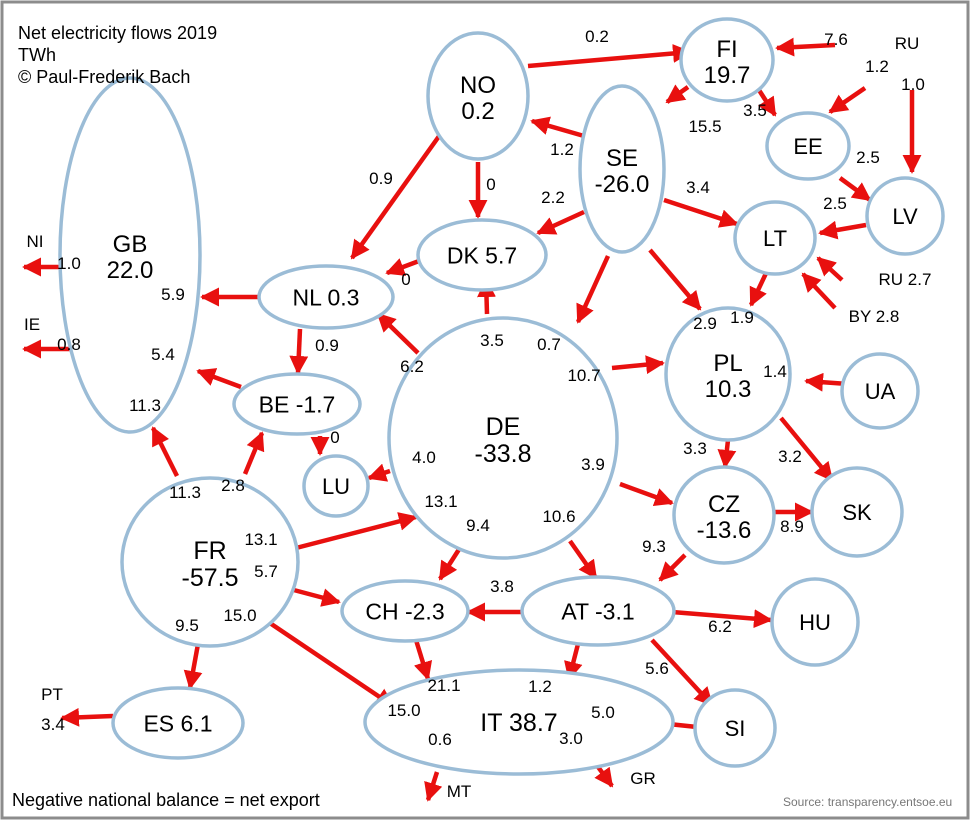  I want to click on node-code: HU, so click(815, 622).